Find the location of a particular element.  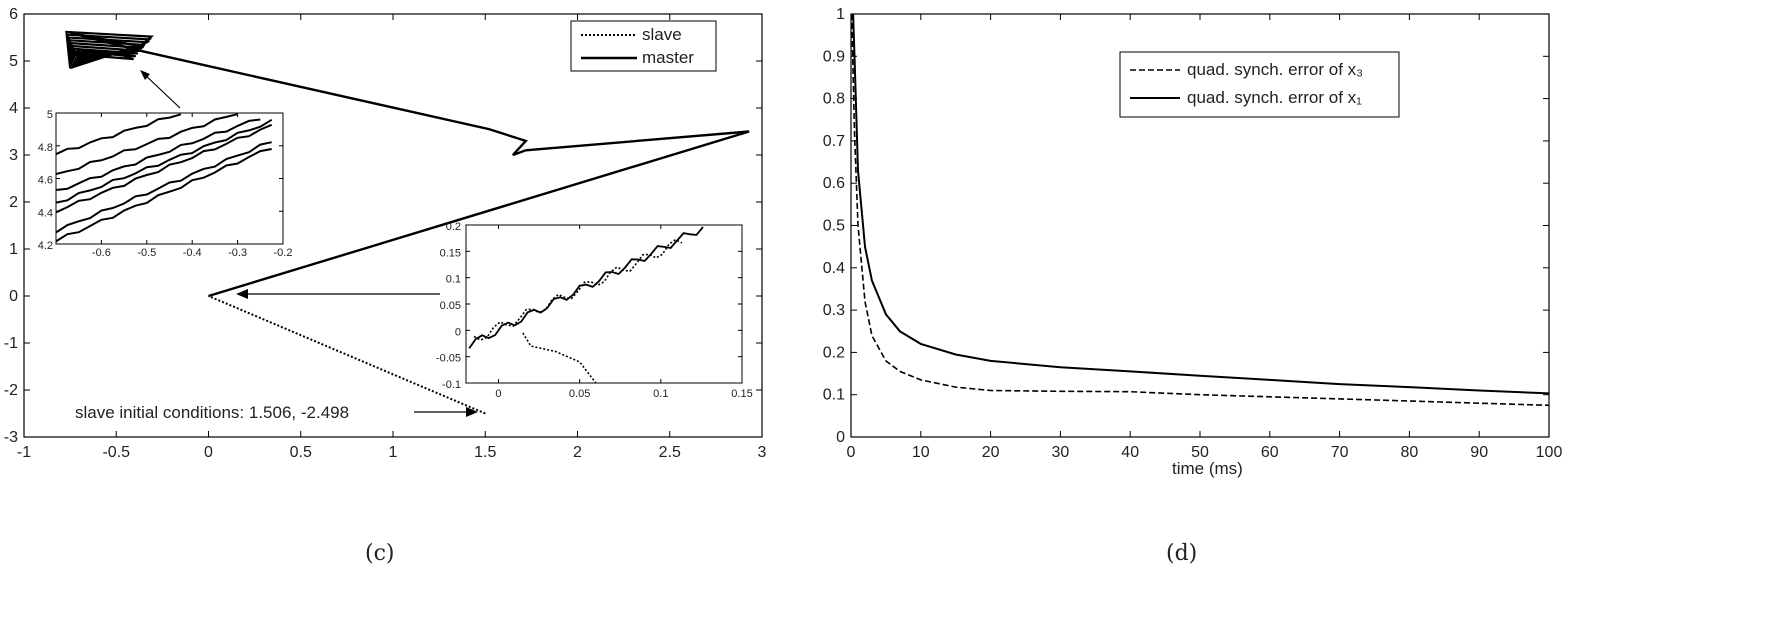

inset-origin-lines is located at coordinates (586, 305).